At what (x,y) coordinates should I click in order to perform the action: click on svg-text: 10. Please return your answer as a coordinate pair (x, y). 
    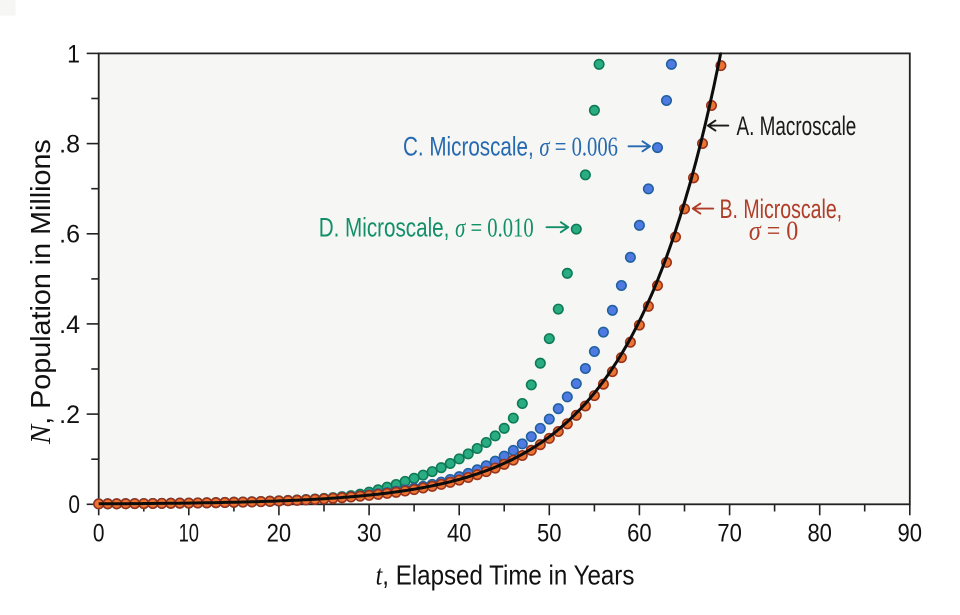
    Looking at the image, I should click on (189, 534).